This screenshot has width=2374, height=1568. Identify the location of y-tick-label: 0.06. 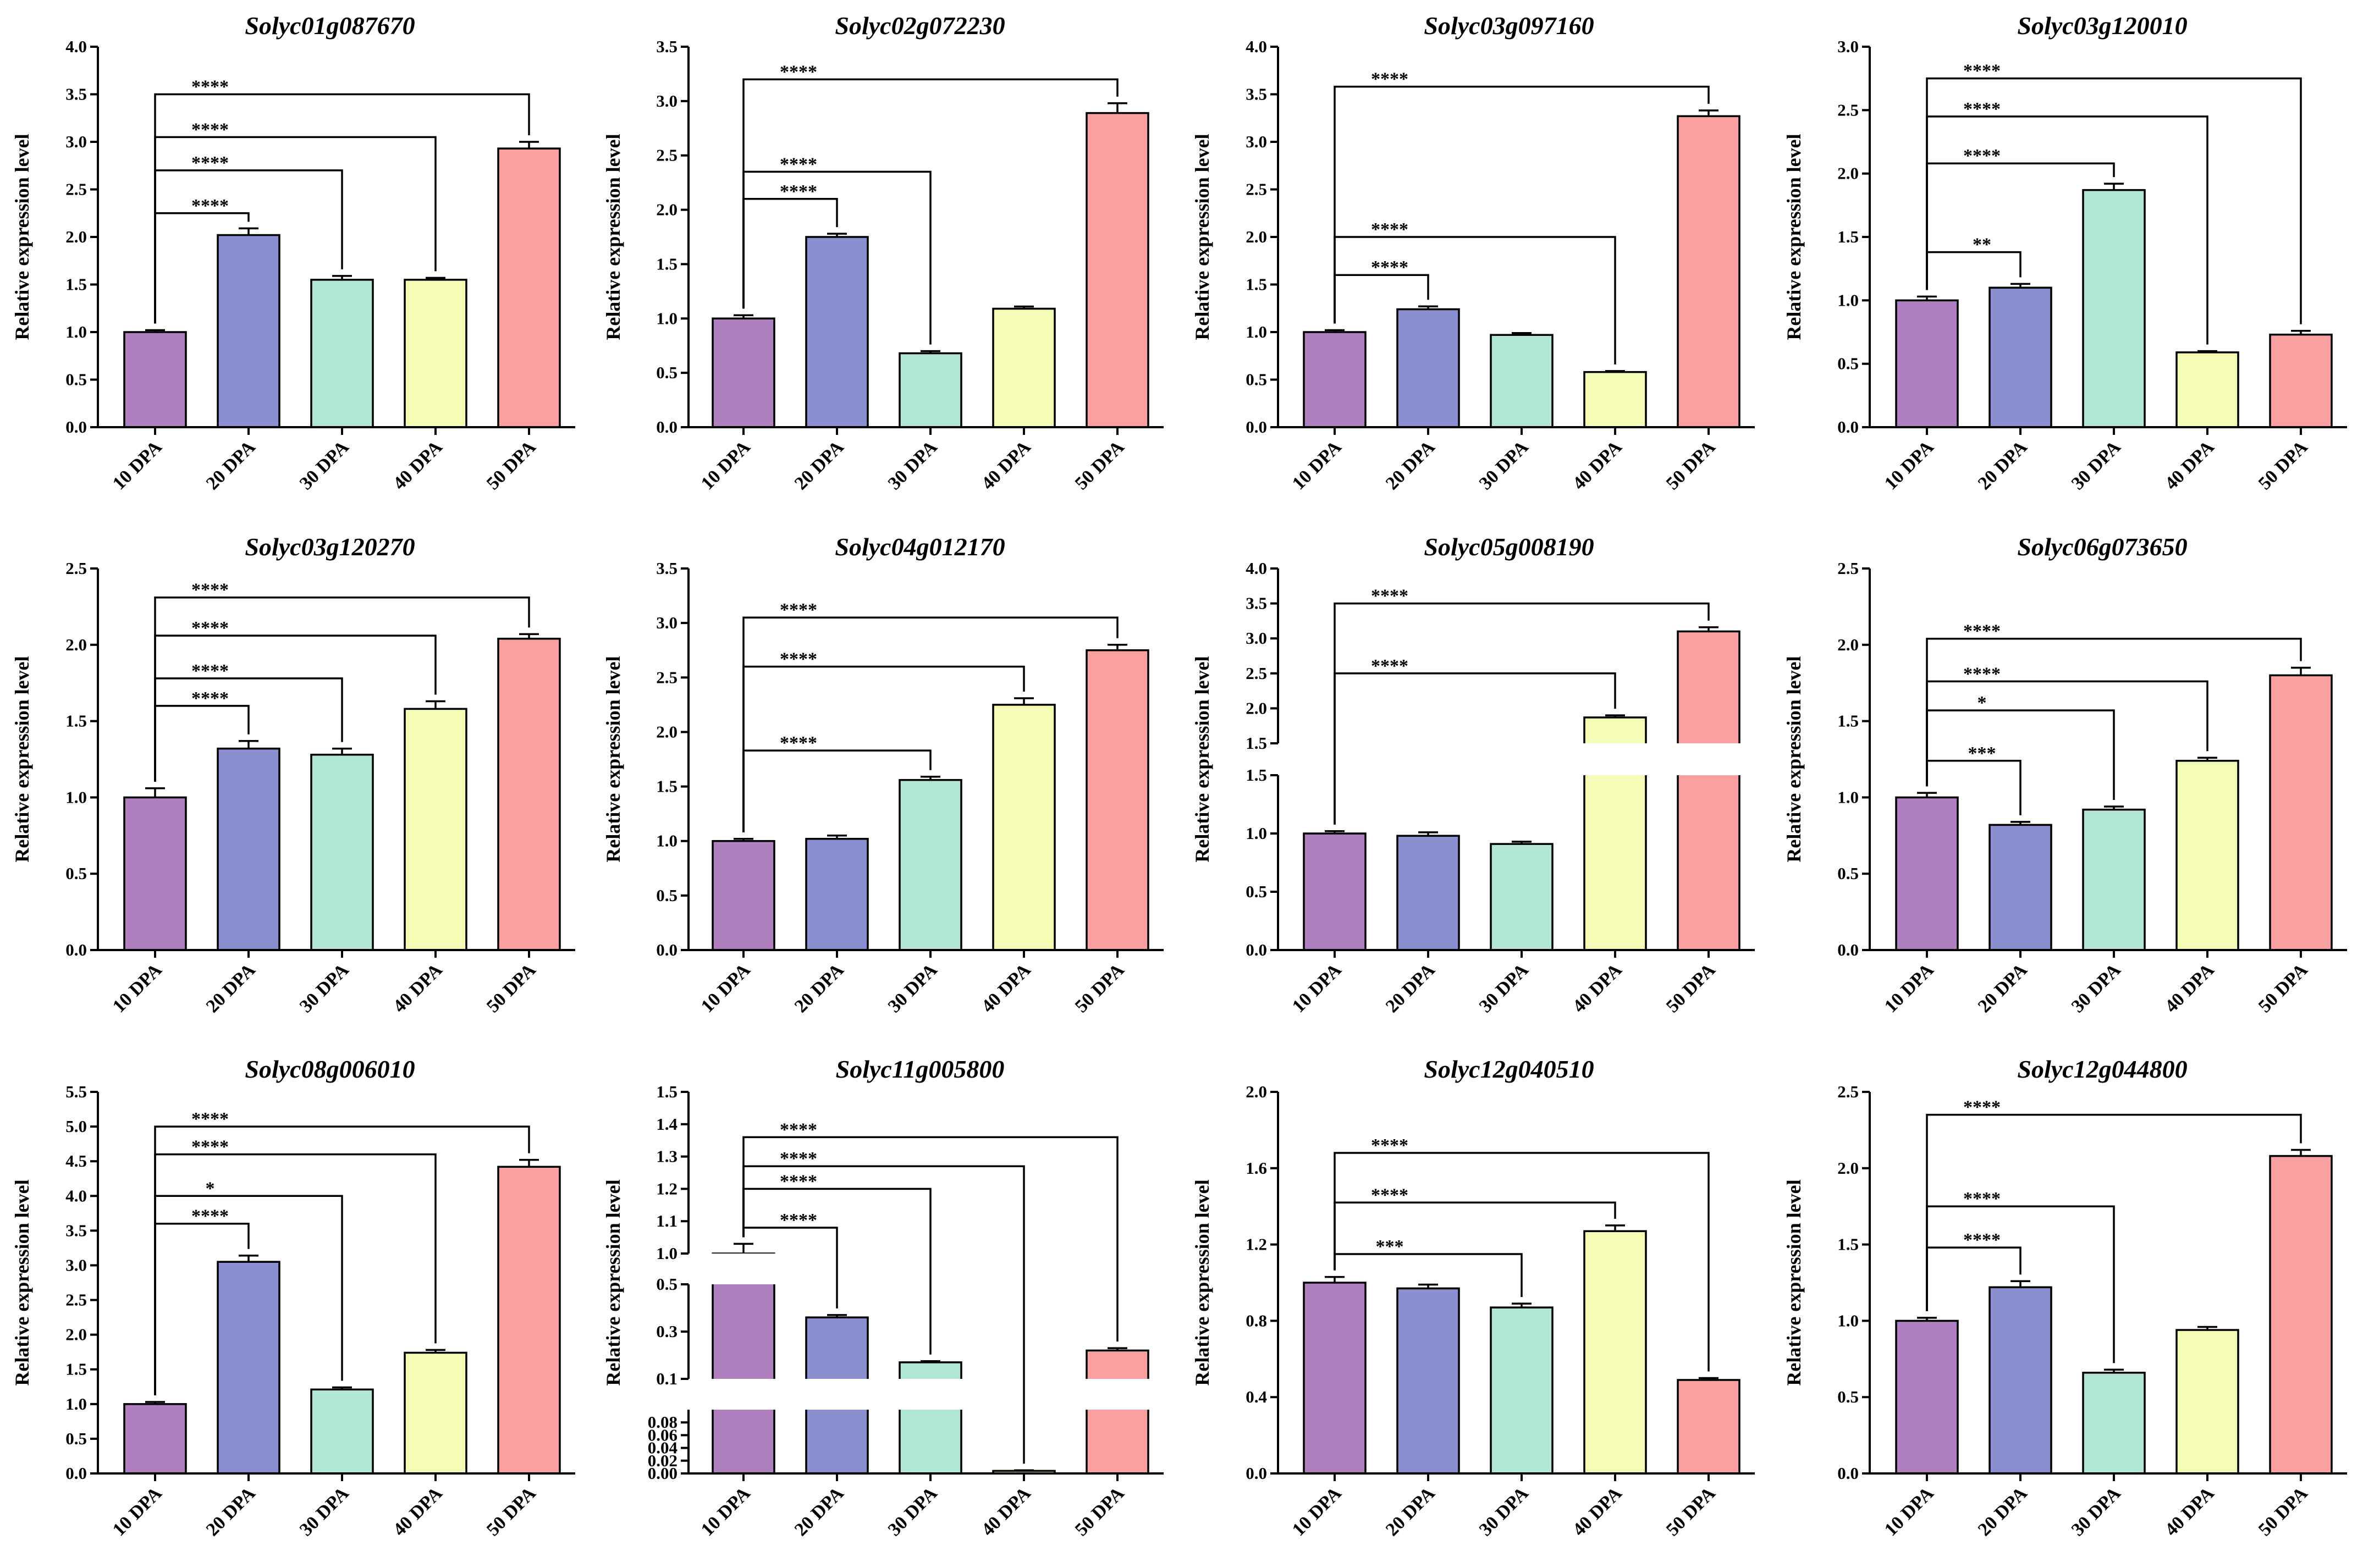
(663, 1435).